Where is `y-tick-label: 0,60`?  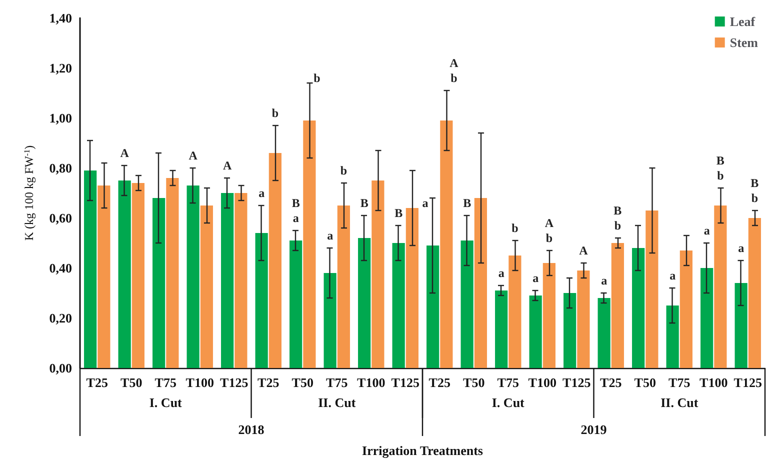
y-tick-label: 0,60 is located at coordinates (60, 218).